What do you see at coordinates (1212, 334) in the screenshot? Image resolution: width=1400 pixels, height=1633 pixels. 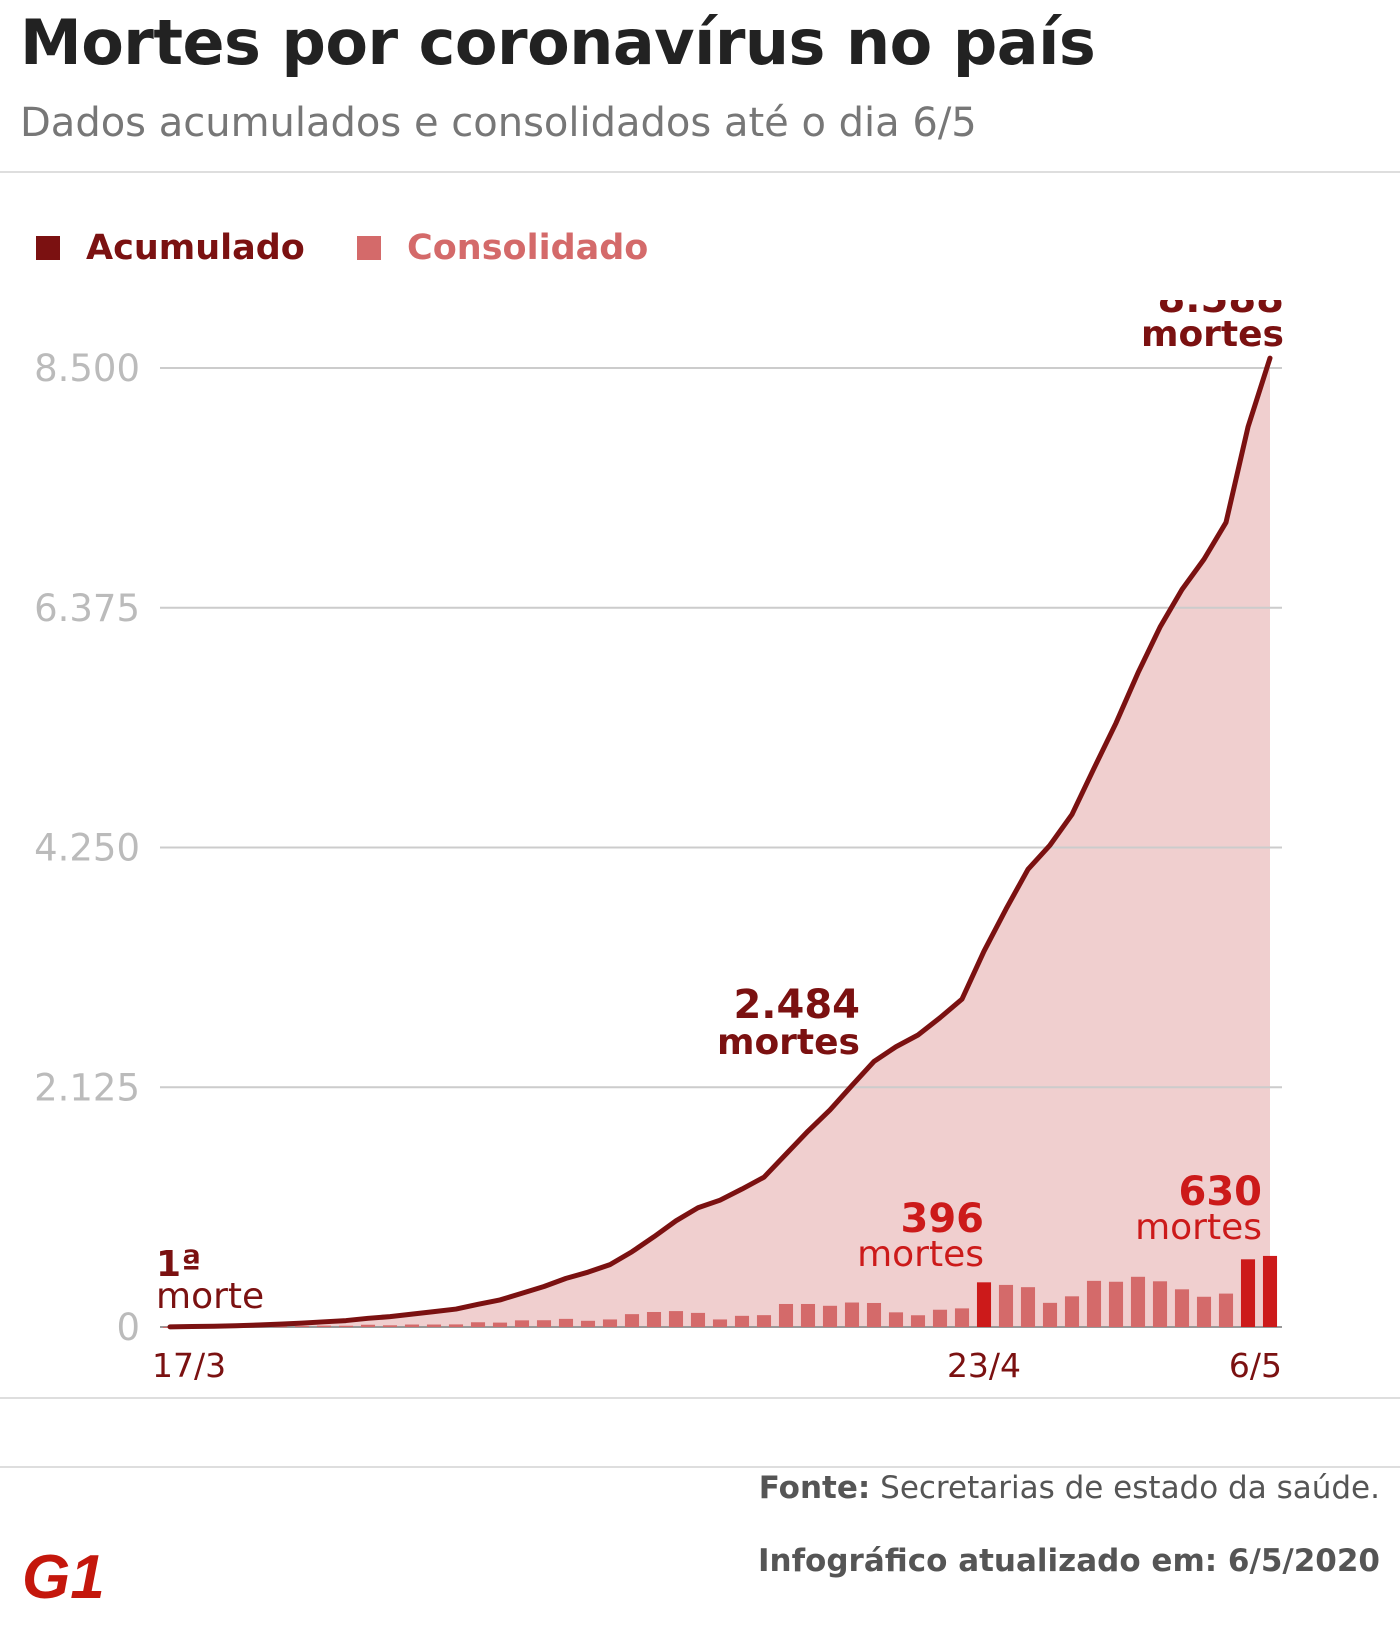 I see `annotation-8588-label: mortes` at bounding box center [1212, 334].